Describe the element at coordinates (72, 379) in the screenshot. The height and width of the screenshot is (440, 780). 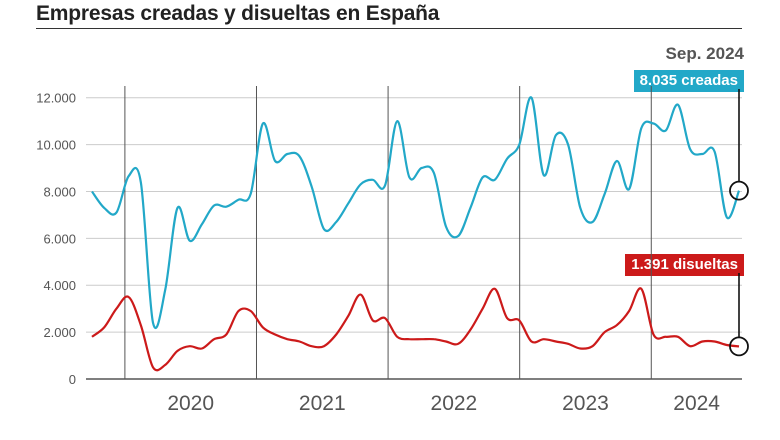
I see `y-tick-label: 0` at that location.